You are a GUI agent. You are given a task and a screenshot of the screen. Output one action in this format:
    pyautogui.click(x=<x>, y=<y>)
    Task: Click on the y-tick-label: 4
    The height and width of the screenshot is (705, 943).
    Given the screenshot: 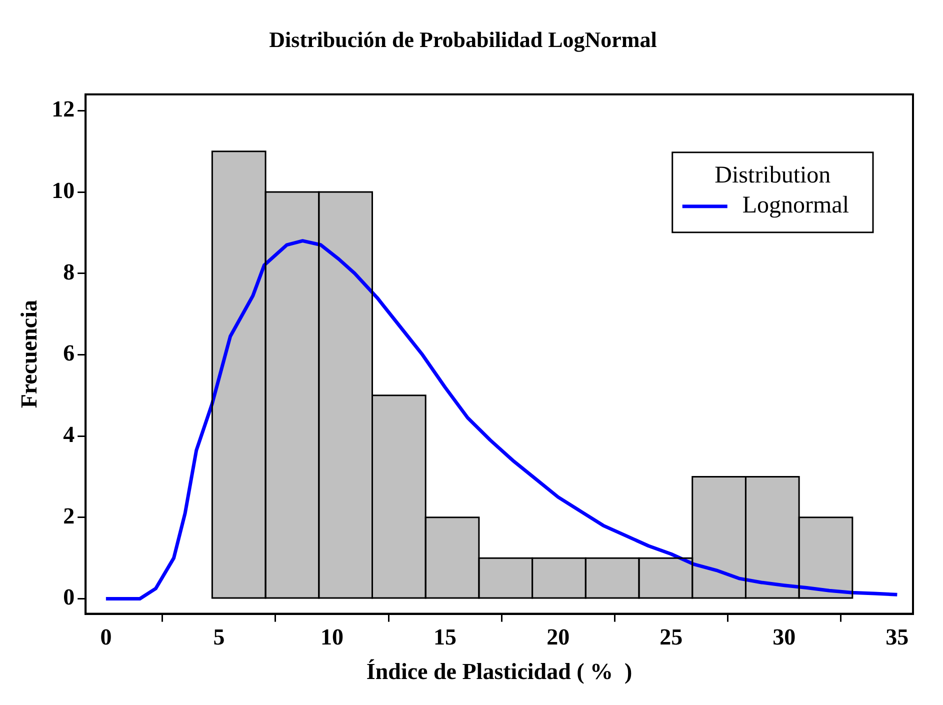 What is the action you would take?
    pyautogui.click(x=69, y=434)
    